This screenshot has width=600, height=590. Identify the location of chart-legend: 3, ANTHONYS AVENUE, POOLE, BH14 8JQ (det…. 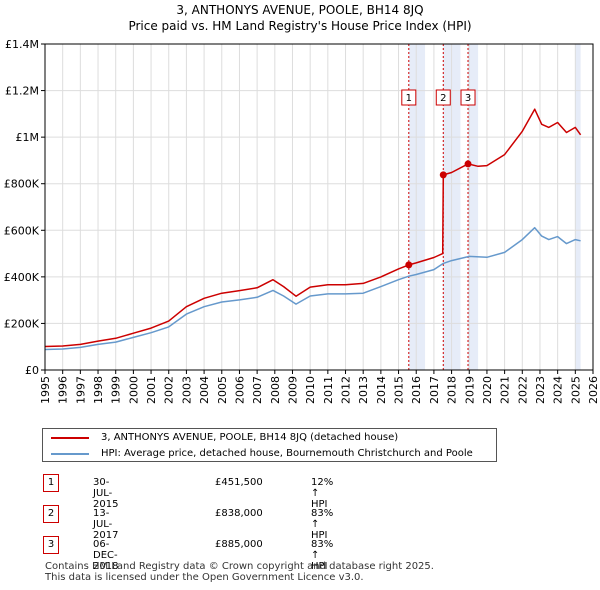
(269, 445).